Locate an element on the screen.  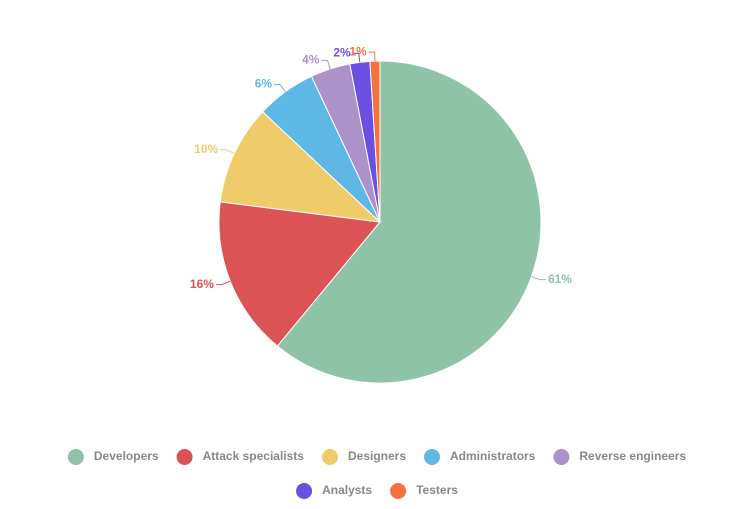
legend-label: Analysts is located at coordinates (347, 490).